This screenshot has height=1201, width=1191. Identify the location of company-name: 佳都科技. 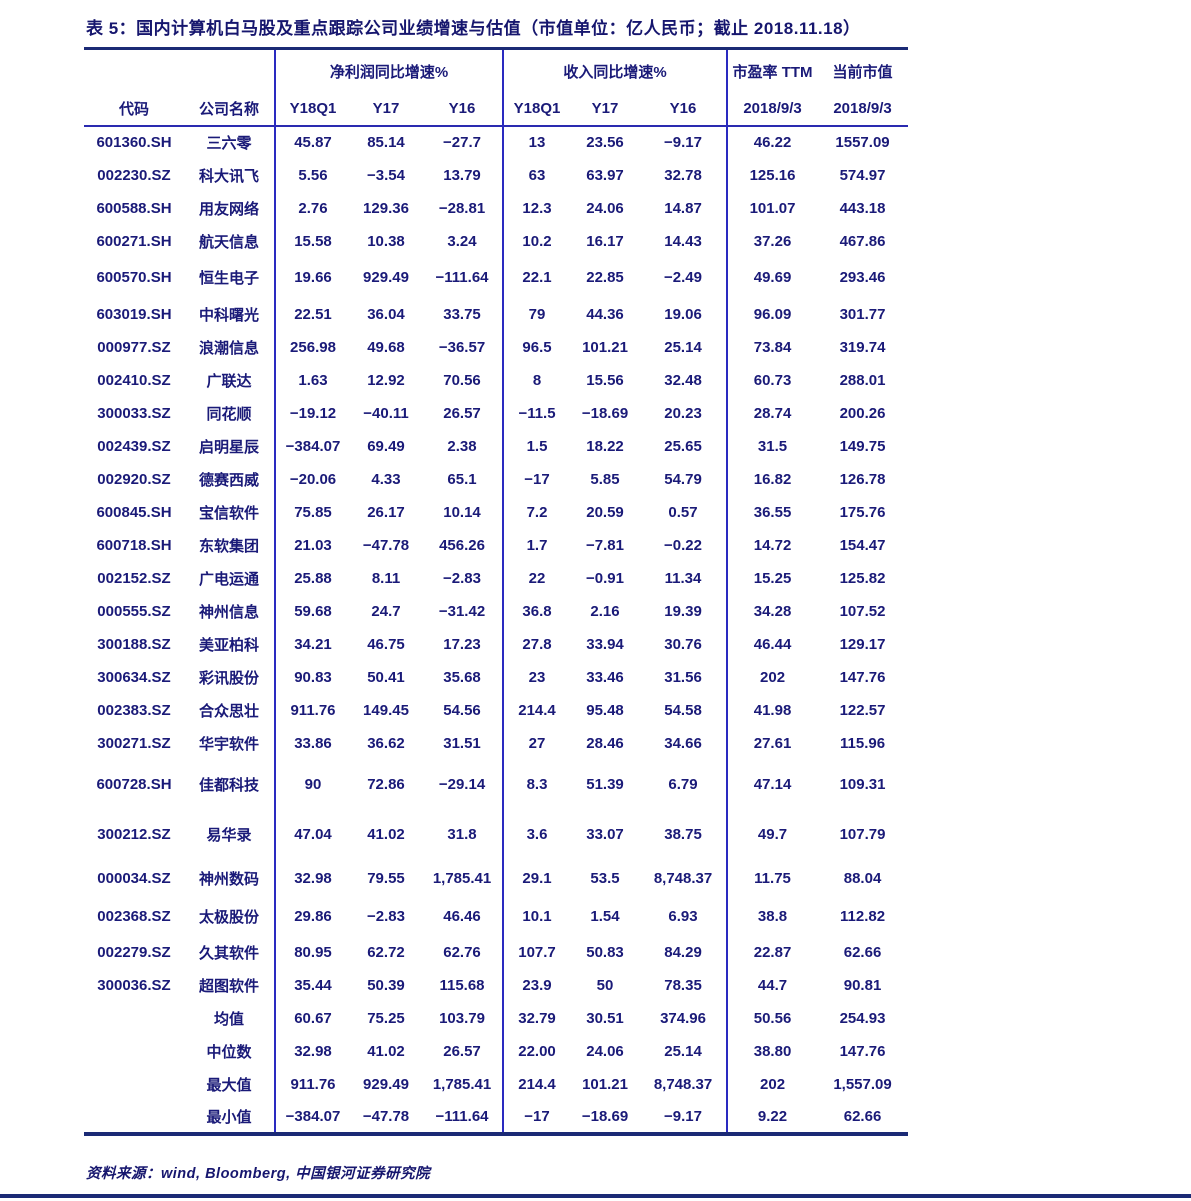
(228, 785).